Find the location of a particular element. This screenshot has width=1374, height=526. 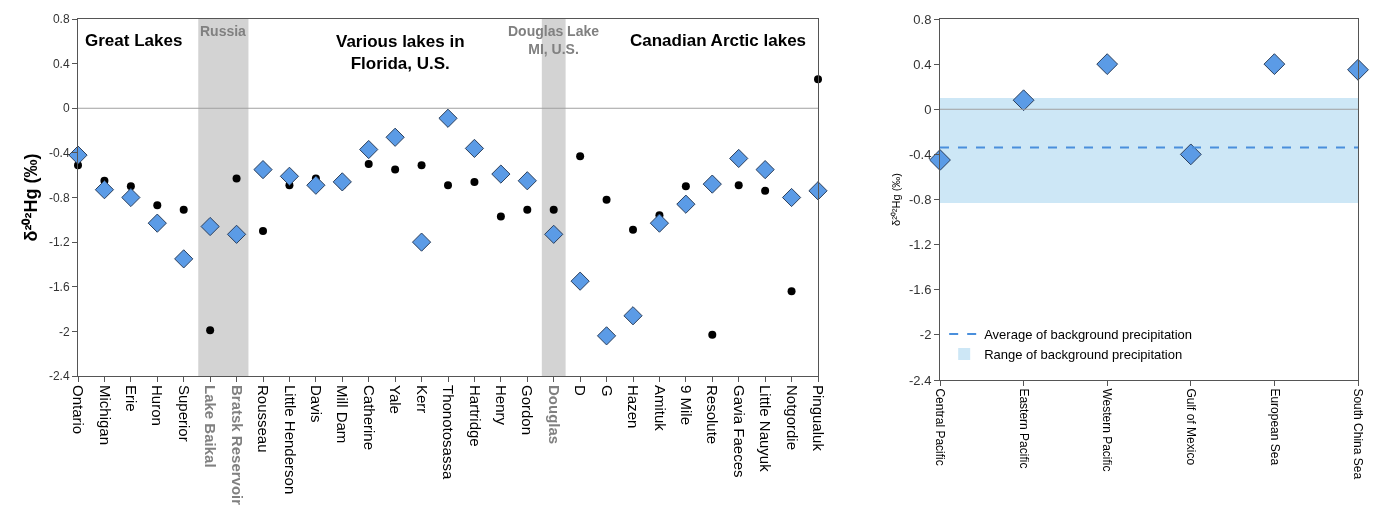

x-tick-label: Lake Baikal is located at coordinates (211, 426).